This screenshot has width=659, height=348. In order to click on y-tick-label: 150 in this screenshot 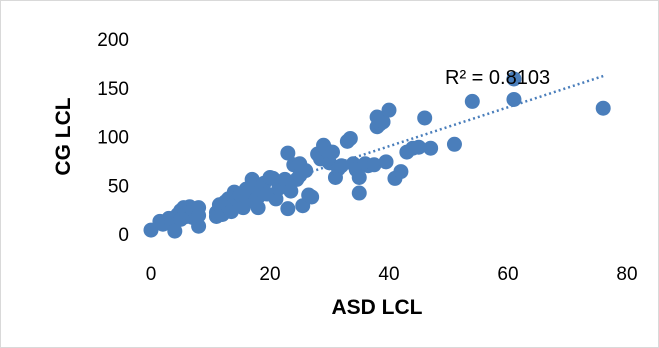, I will do `click(113, 89)`.